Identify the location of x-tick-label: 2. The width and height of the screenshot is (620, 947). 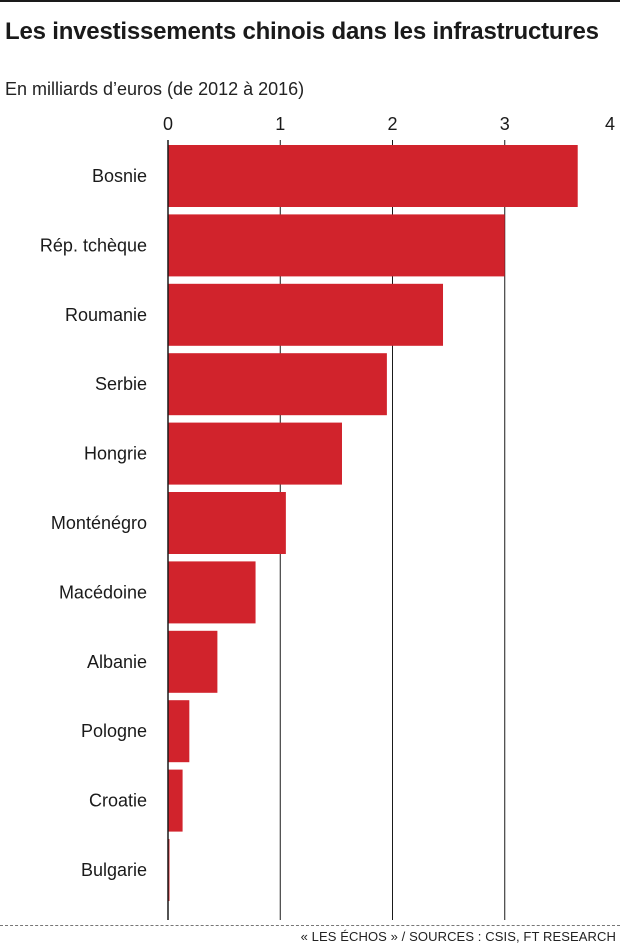
(392, 124).